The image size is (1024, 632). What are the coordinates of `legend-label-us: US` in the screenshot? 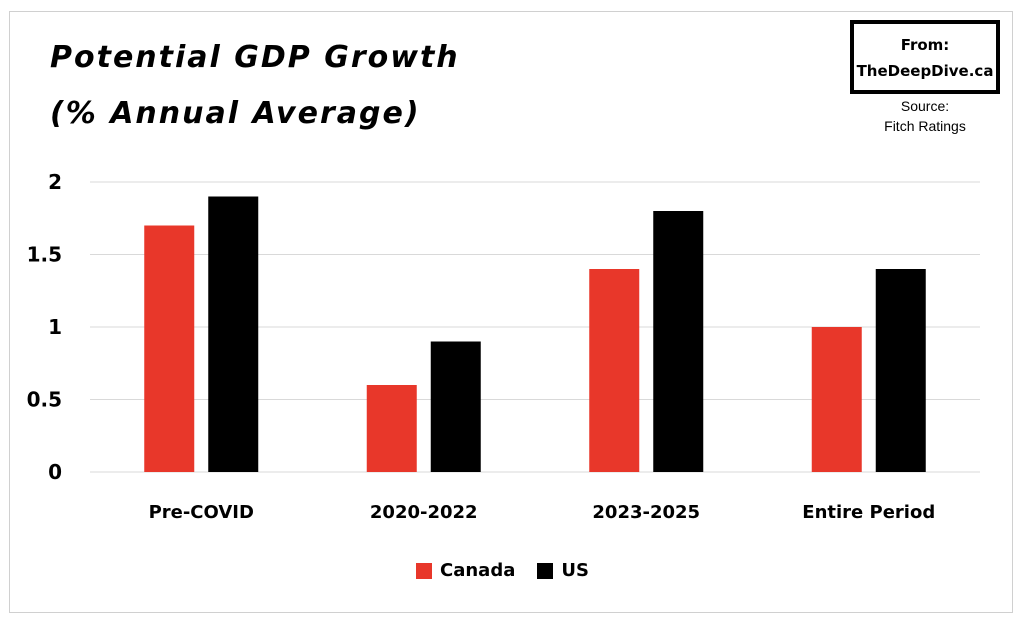 It's located at (575, 570).